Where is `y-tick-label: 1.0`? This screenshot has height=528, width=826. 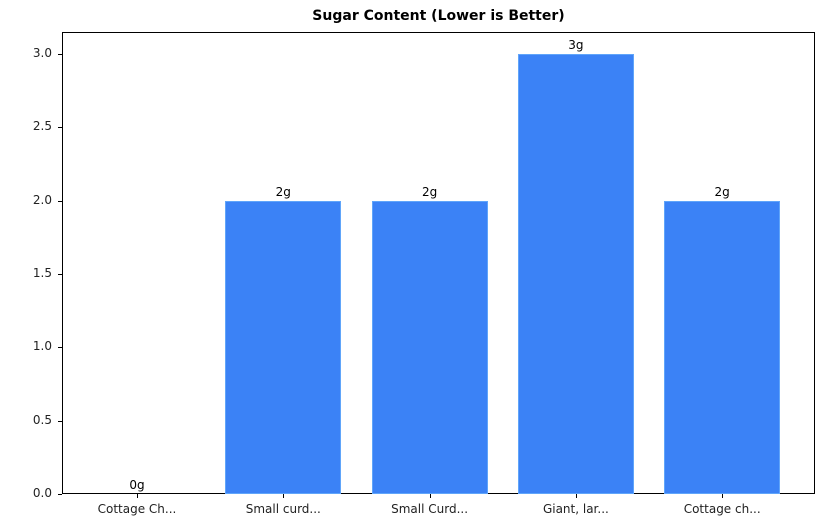 y-tick-label: 1.0 is located at coordinates (42, 346).